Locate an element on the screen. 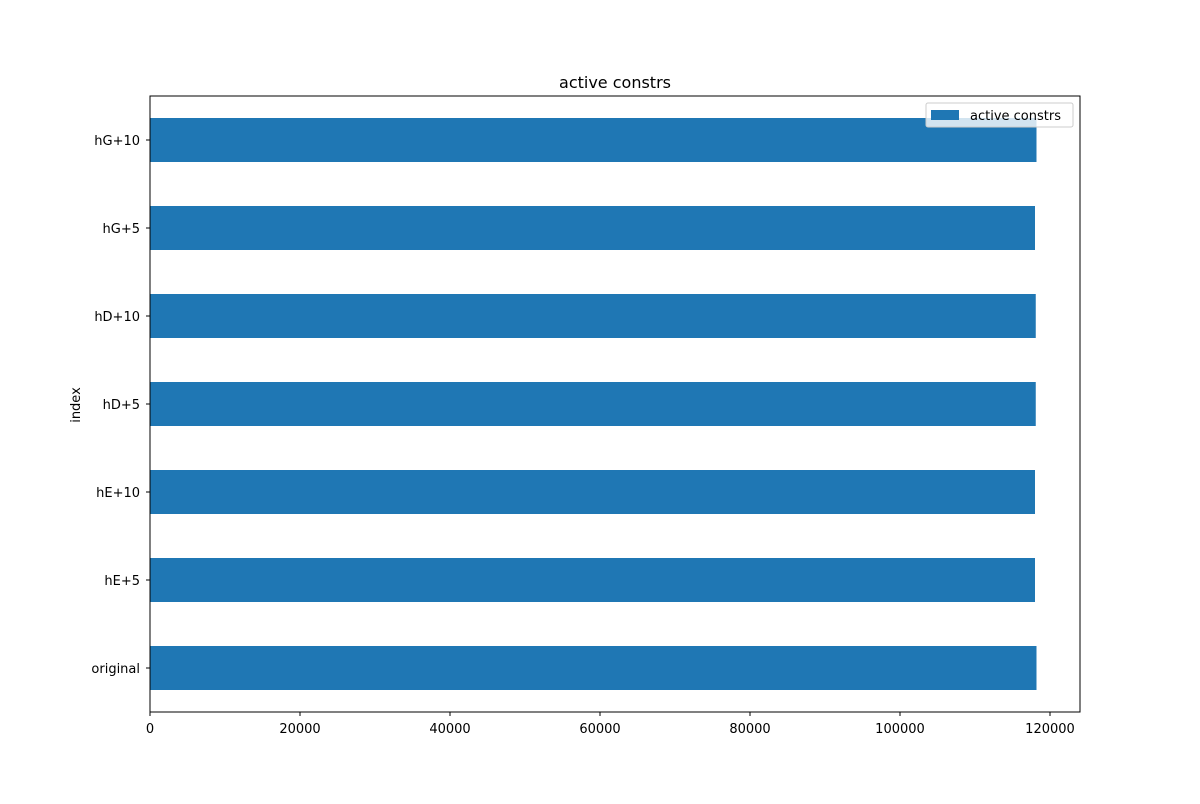 The height and width of the screenshot is (804, 1200). y-tick-label: hD+5 is located at coordinates (121, 405).